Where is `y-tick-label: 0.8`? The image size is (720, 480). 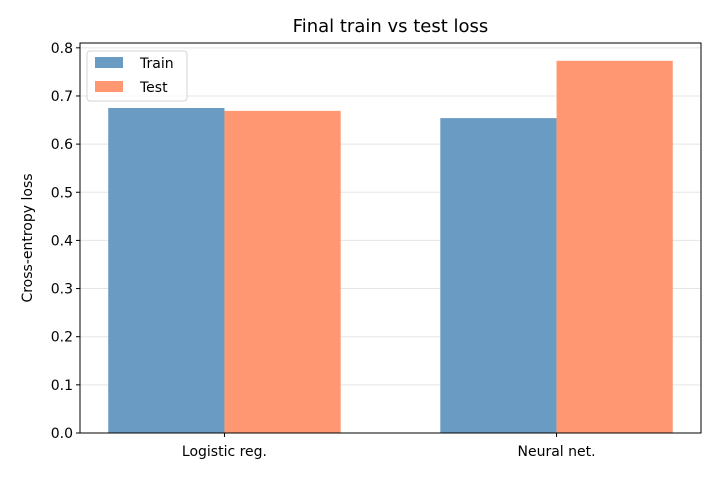
y-tick-label: 0.8 is located at coordinates (62, 49).